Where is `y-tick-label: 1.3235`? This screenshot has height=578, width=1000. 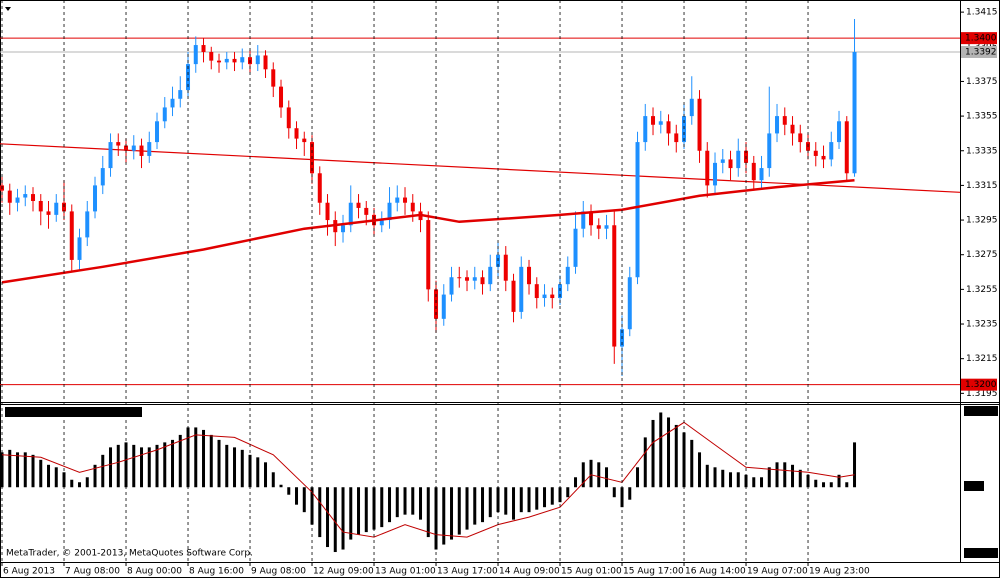
y-tick-label: 1.3235 is located at coordinates (982, 325).